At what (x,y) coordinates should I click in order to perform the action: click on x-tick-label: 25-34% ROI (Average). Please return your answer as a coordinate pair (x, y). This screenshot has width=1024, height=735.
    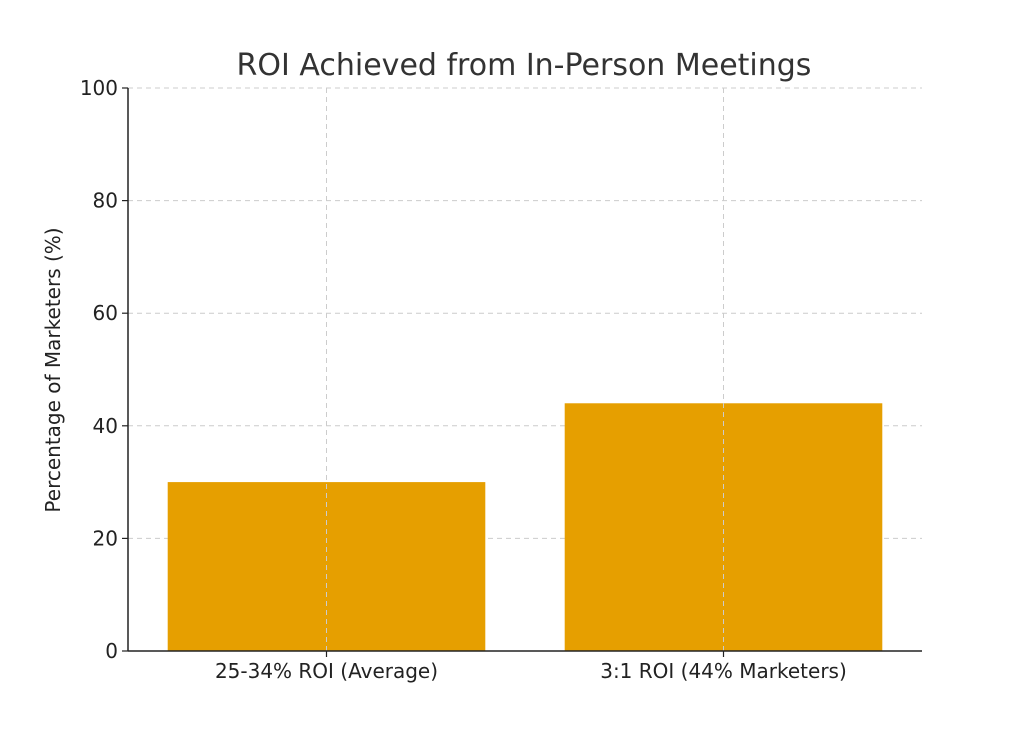
    Looking at the image, I should click on (326, 671).